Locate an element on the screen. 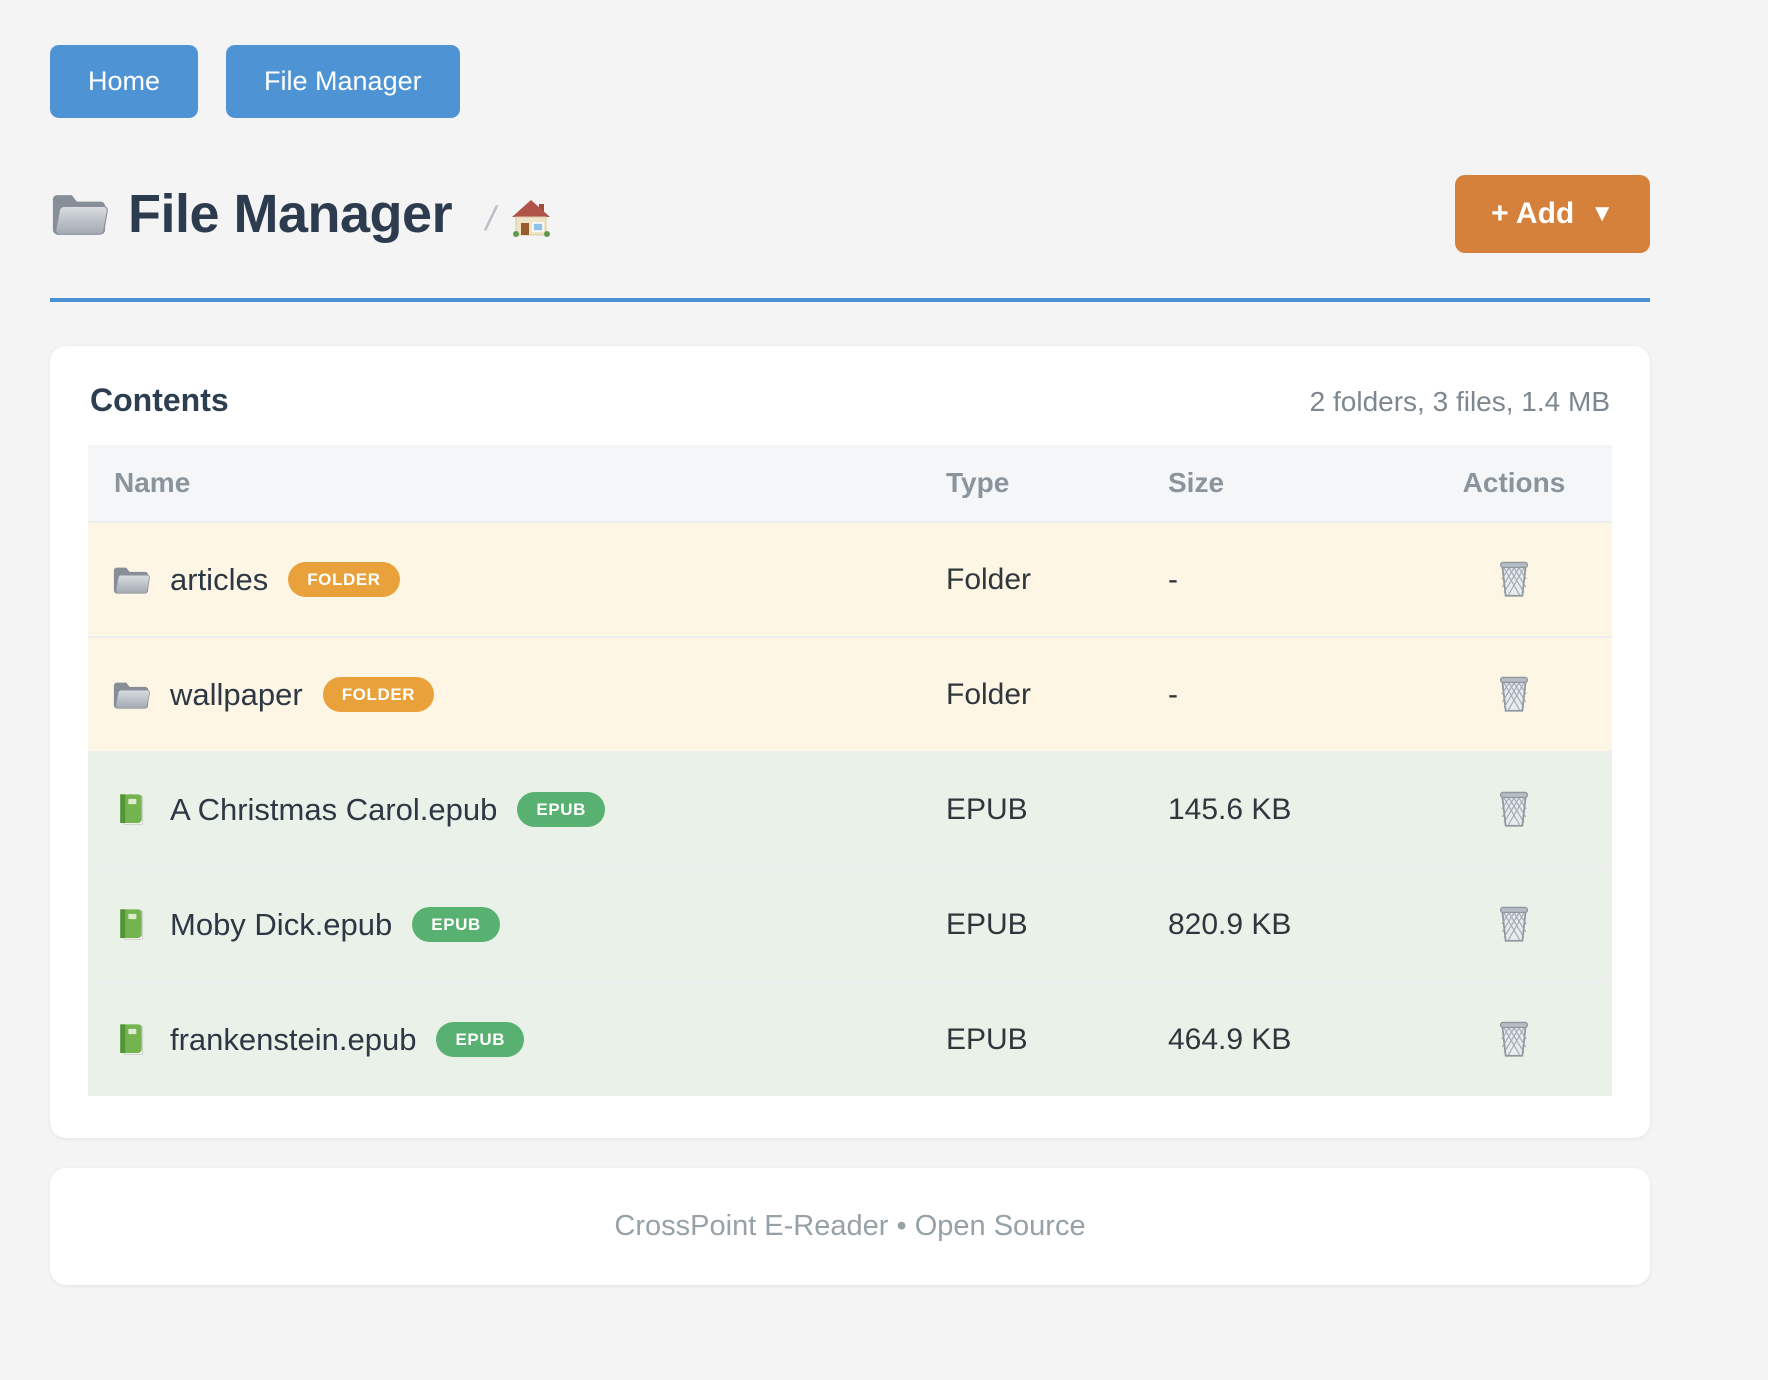  column-header-type: Type is located at coordinates (1057, 483).